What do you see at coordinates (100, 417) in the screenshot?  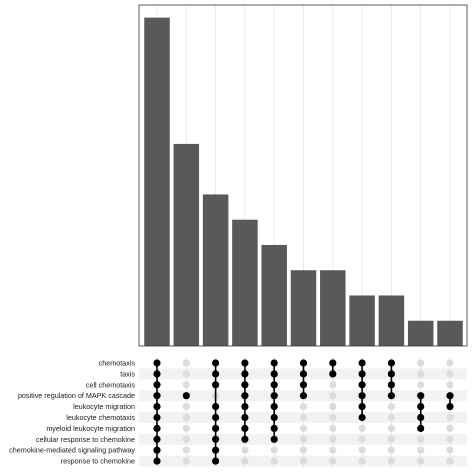 I see `set-label: leukocyte chemotaxis` at bounding box center [100, 417].